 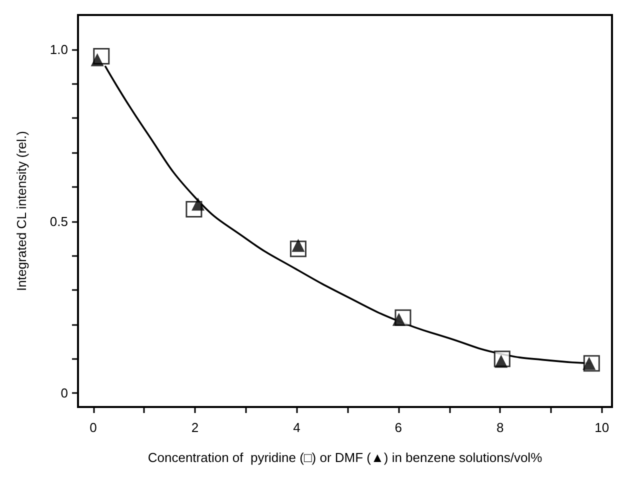 What do you see at coordinates (345, 457) in the screenshot?
I see `x-axis-title: Concentration of pyridine (□) or DMF (▲) in benzene solutions/vol%` at bounding box center [345, 457].